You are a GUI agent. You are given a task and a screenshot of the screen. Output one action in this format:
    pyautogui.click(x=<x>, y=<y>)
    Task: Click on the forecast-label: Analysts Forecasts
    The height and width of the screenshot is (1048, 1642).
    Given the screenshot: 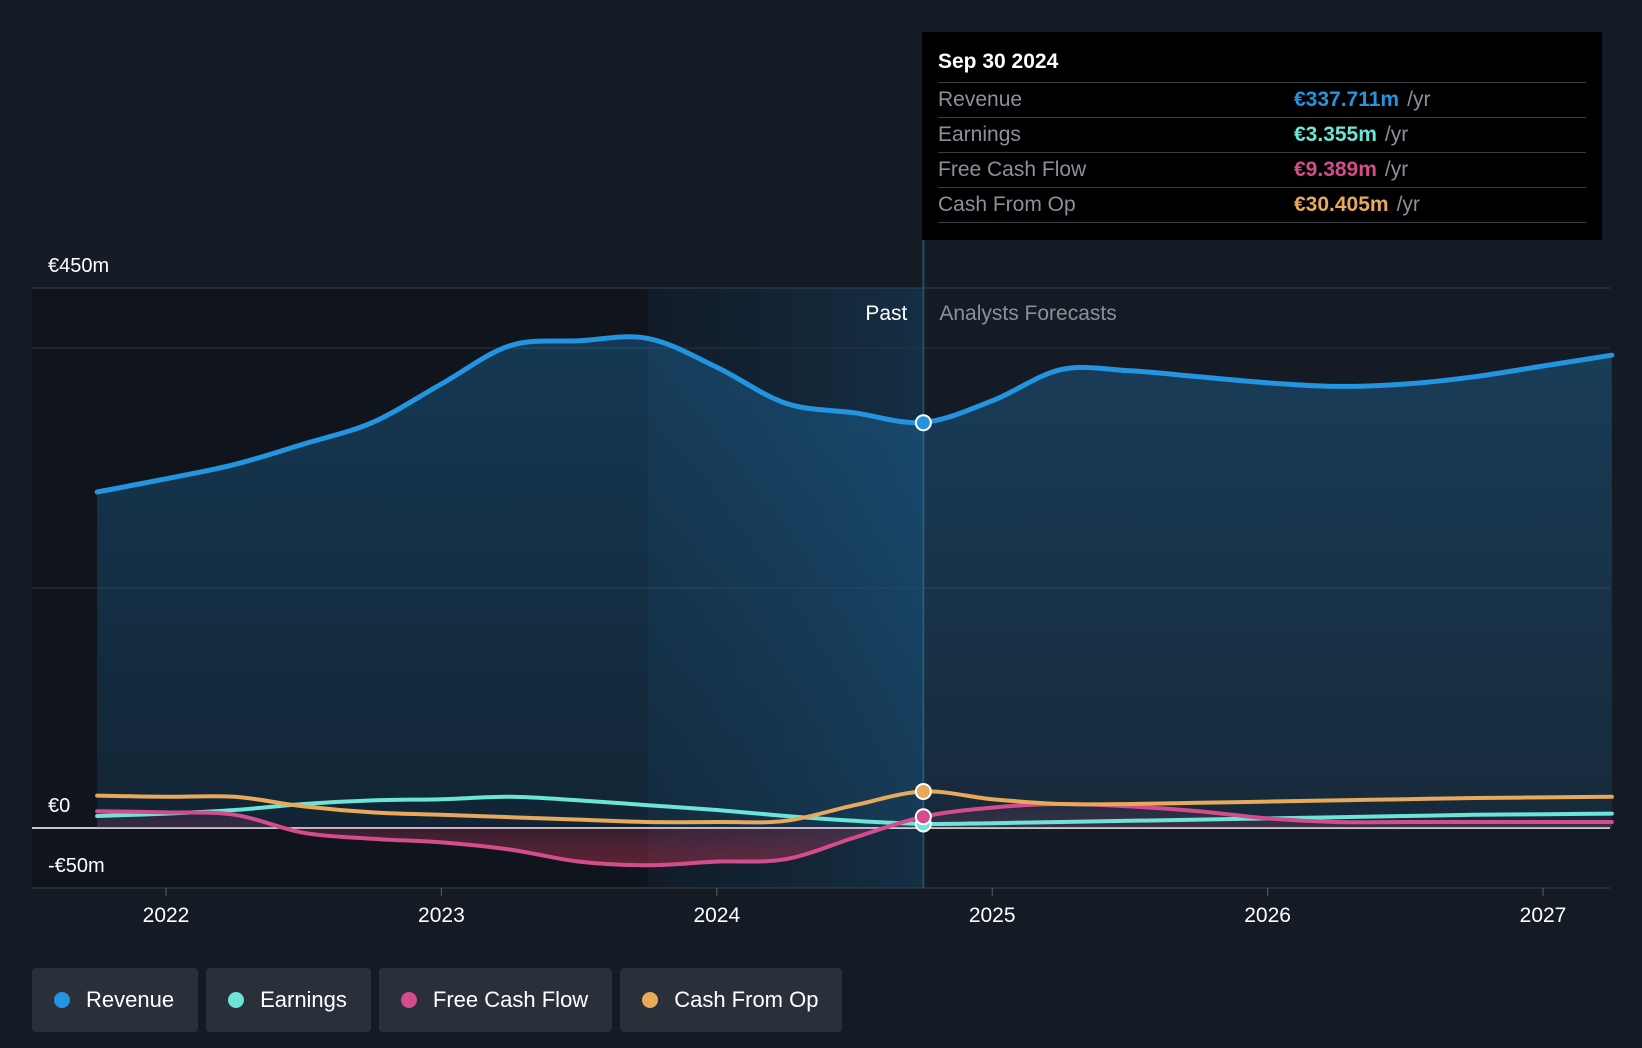 What is the action you would take?
    pyautogui.click(x=1027, y=313)
    